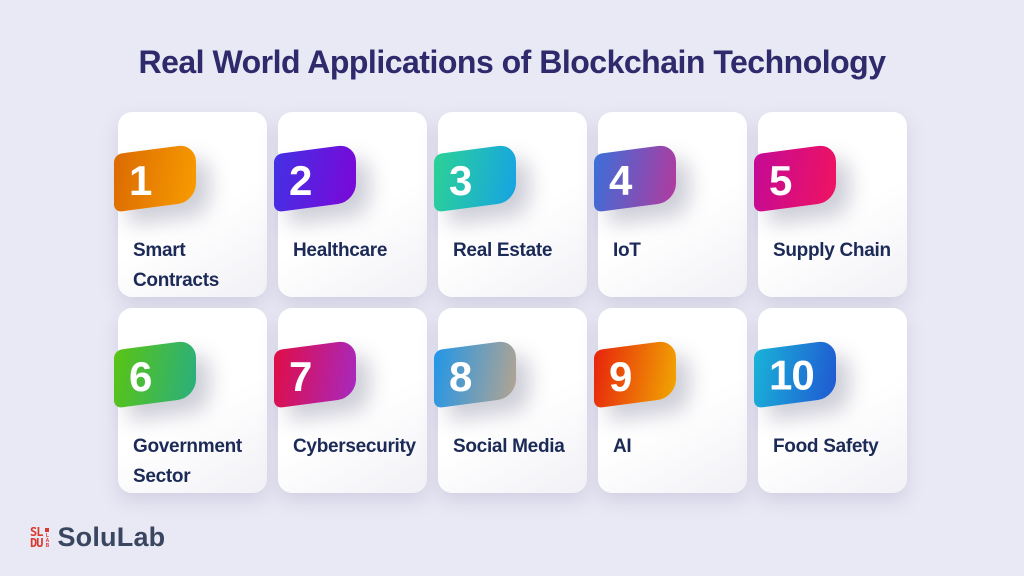  I want to click on solulab-logo-icon: SL DU LAB, so click(40, 538).